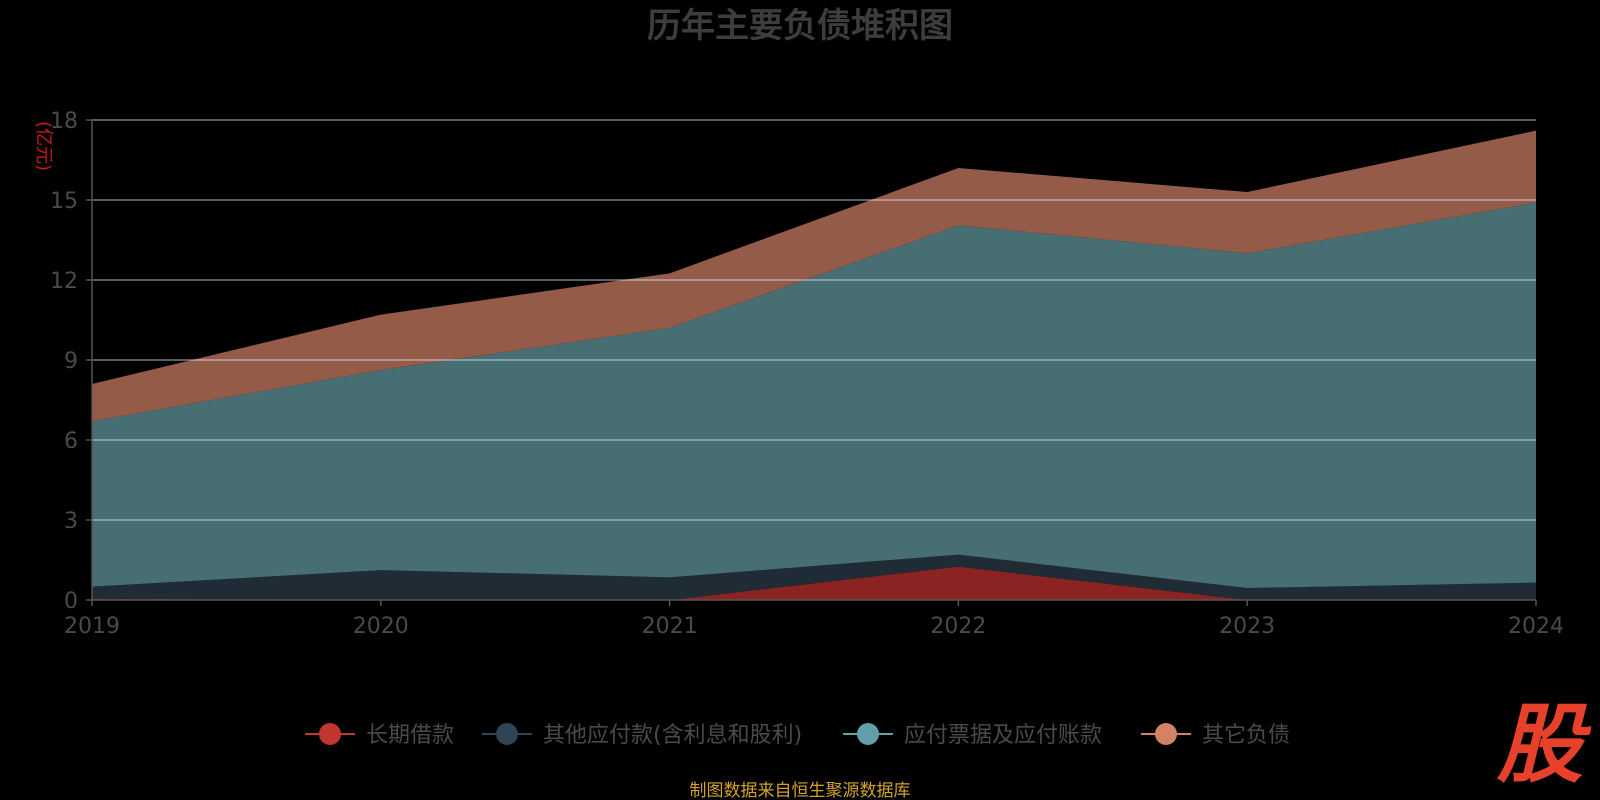 The image size is (1600, 800). I want to click on legend-label-1: 其他应付款(含利息和股利), so click(672, 735).